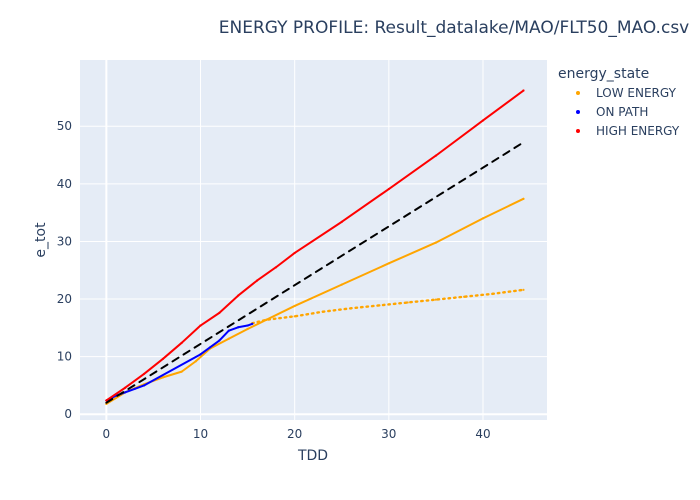  What do you see at coordinates (41, 240) in the screenshot?
I see `y-axis-title: e_tot` at bounding box center [41, 240].